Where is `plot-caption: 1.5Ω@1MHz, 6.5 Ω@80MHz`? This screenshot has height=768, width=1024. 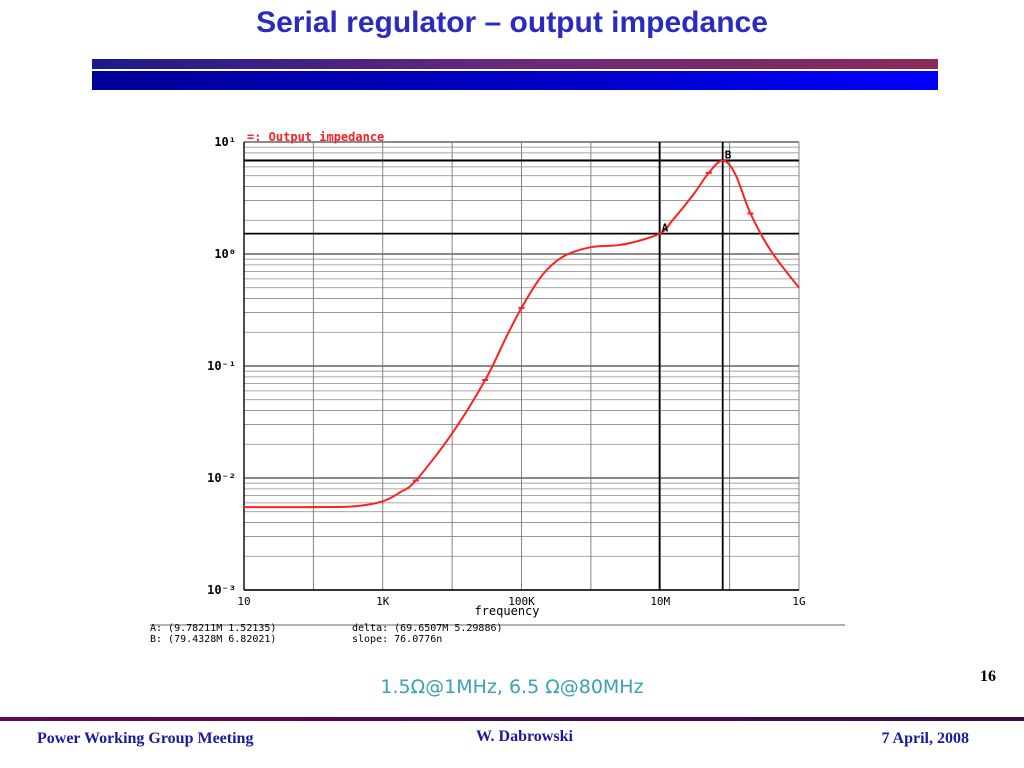
plot-caption: 1.5Ω@1MHz, 6.5 Ω@80MHz is located at coordinates (512, 687).